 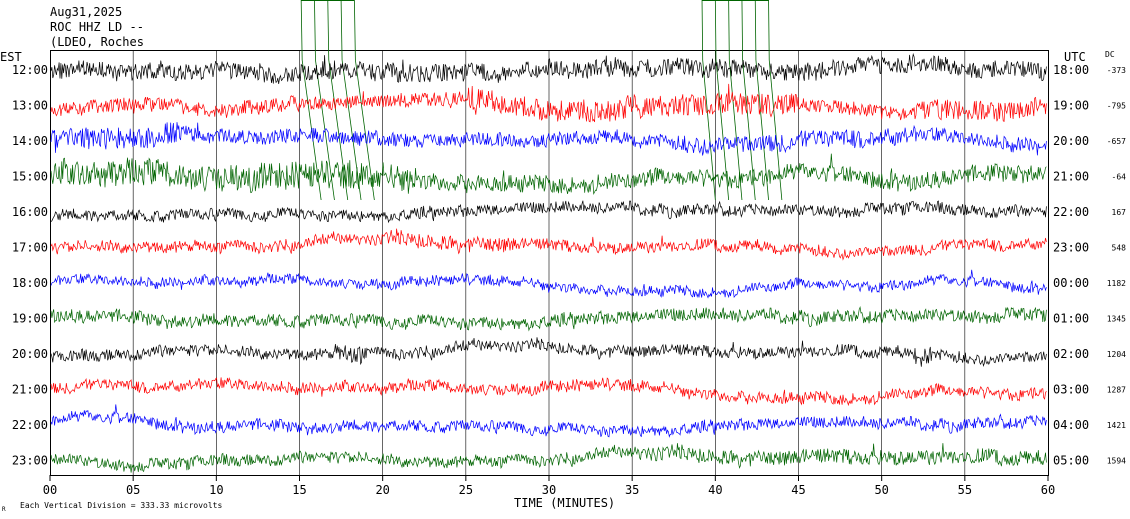 What do you see at coordinates (1071, 283) in the screenshot?
I see `utc-time-label: 00:00` at bounding box center [1071, 283].